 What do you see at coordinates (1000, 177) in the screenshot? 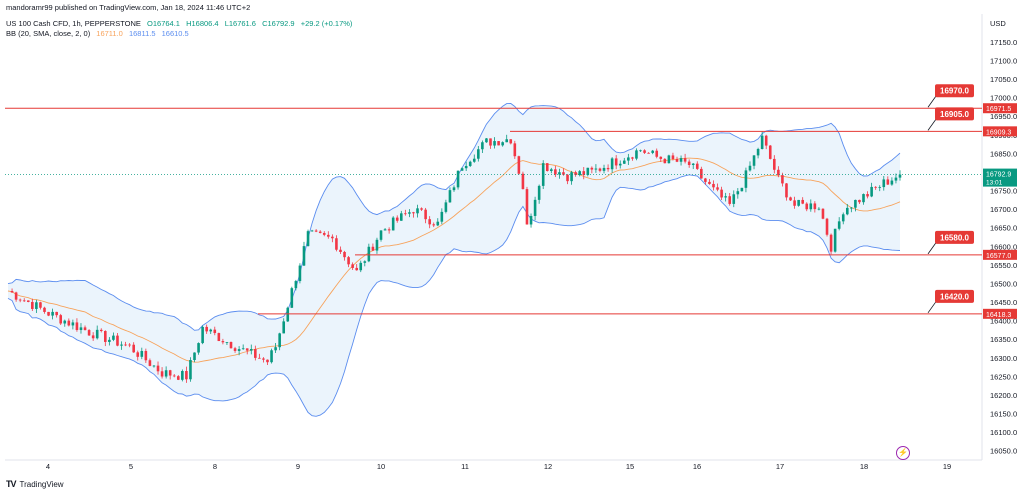
I see `last-price-badge` at bounding box center [1000, 177].